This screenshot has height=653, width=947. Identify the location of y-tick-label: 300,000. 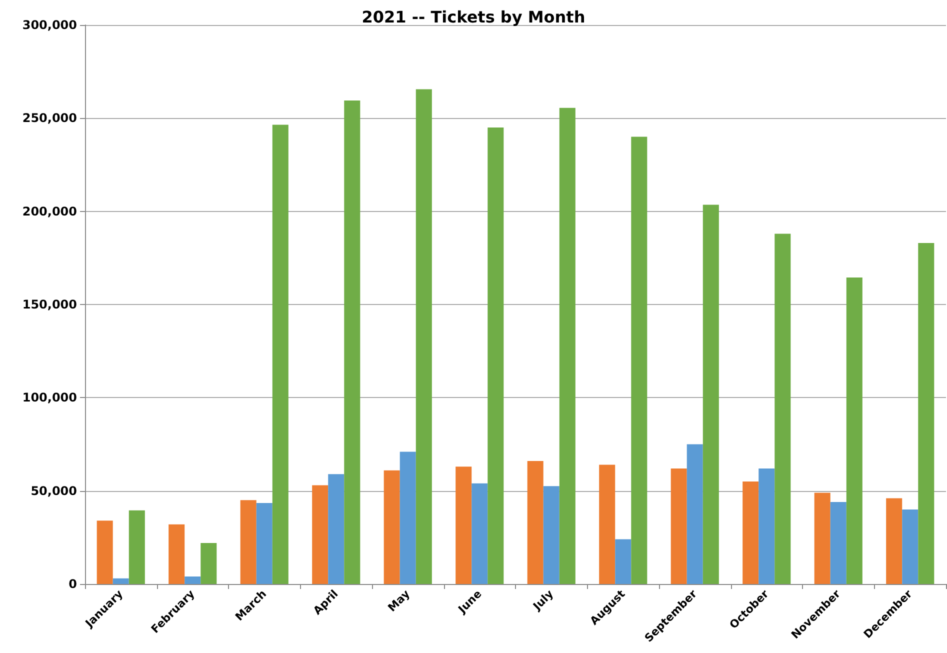
(49, 25).